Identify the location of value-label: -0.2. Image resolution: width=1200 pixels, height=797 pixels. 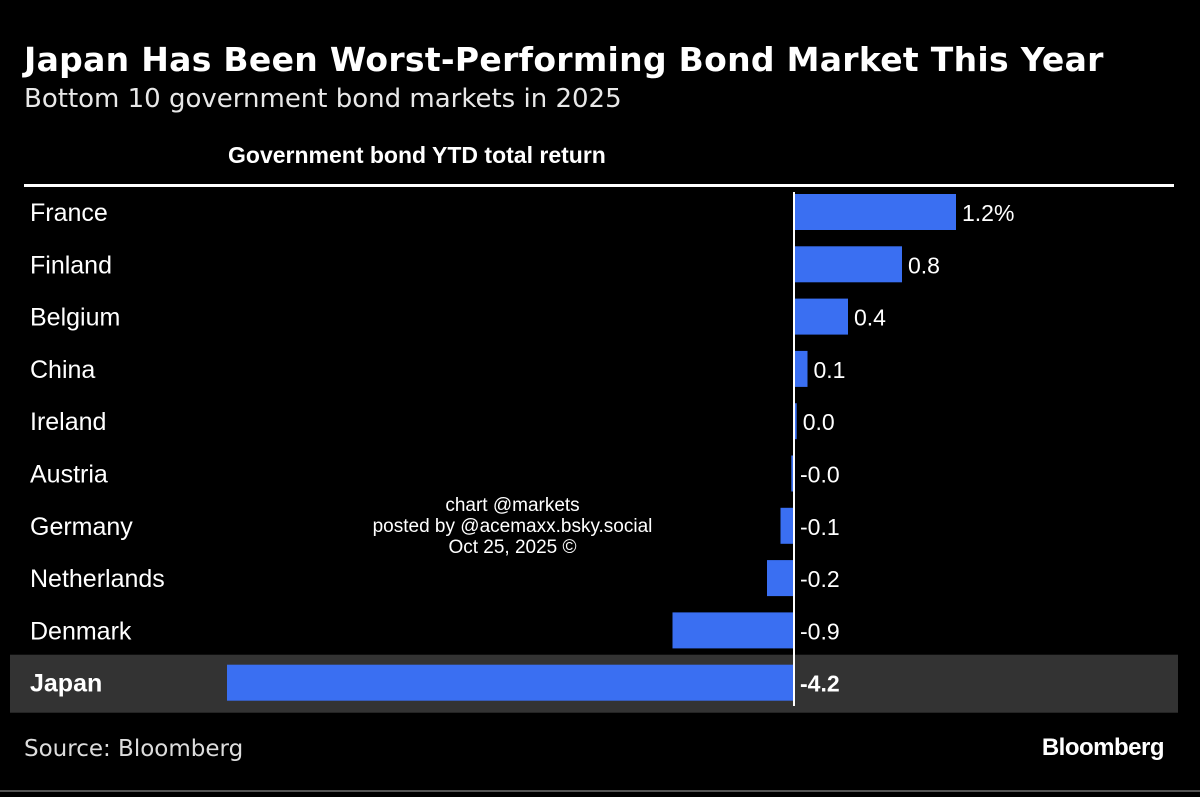
(820, 579).